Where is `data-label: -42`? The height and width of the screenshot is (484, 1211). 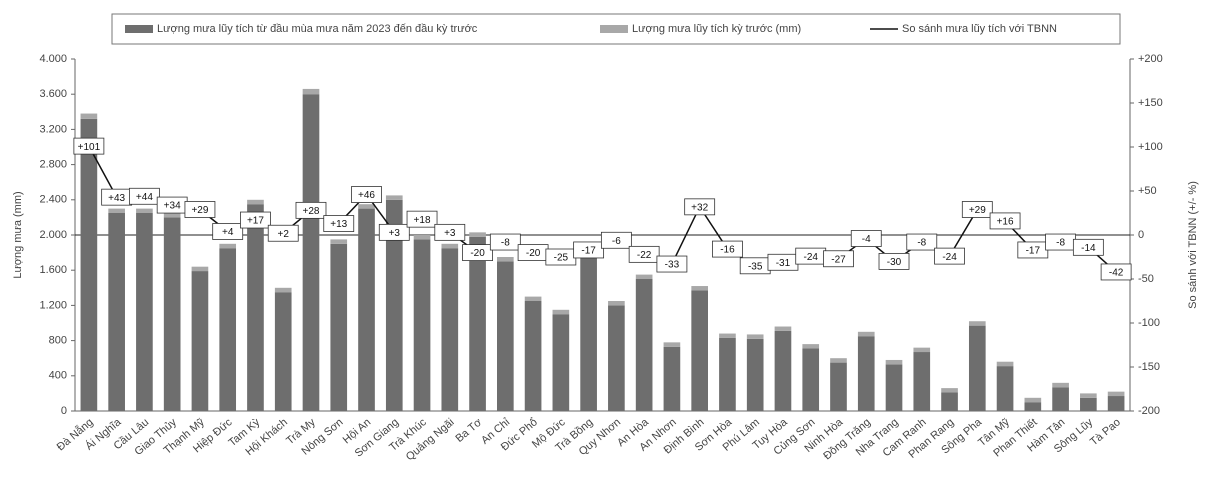
data-label: -42 is located at coordinates (1116, 273).